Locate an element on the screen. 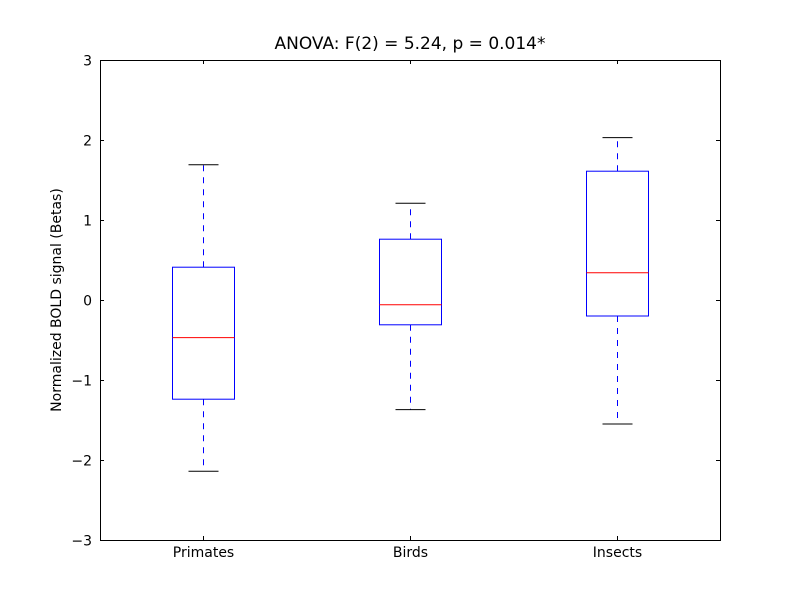 The image size is (800, 604). y-tick-label: 3 is located at coordinates (87, 62).